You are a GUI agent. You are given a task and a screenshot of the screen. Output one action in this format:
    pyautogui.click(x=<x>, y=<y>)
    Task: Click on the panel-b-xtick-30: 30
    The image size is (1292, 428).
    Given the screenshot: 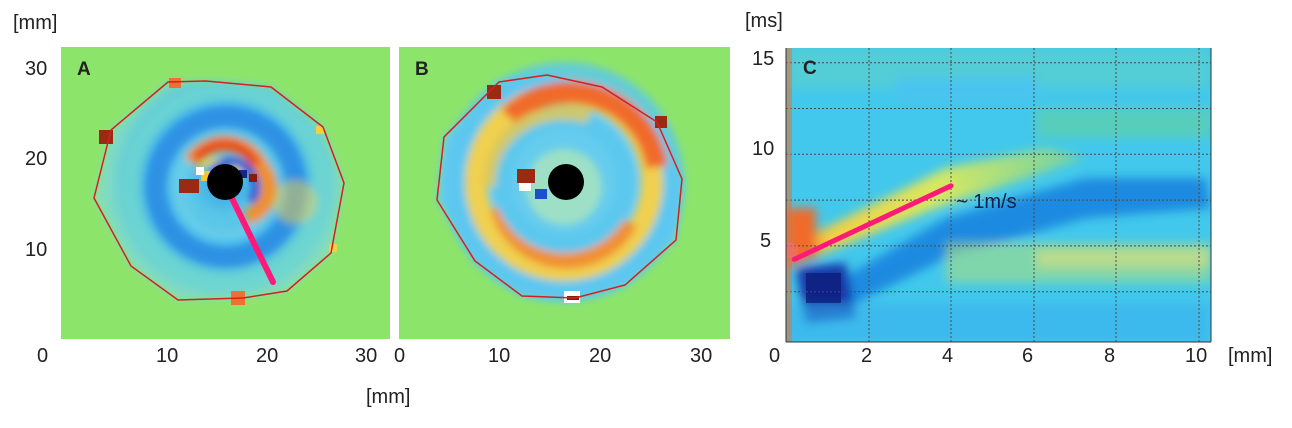 What is the action you would take?
    pyautogui.click(x=701, y=356)
    